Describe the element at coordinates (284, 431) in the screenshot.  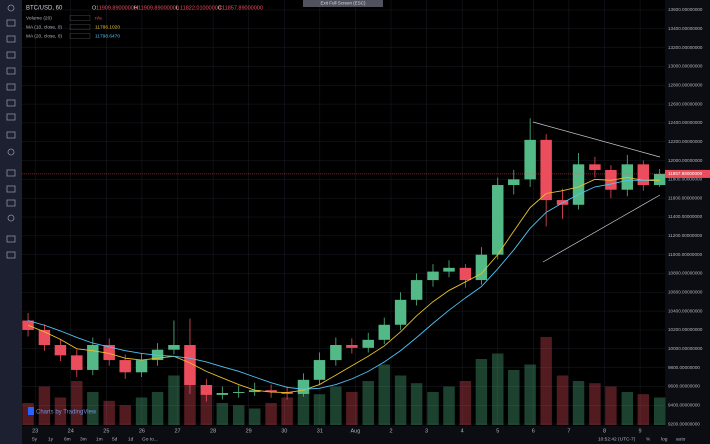
I see `x-tick-label: 30` at that location.